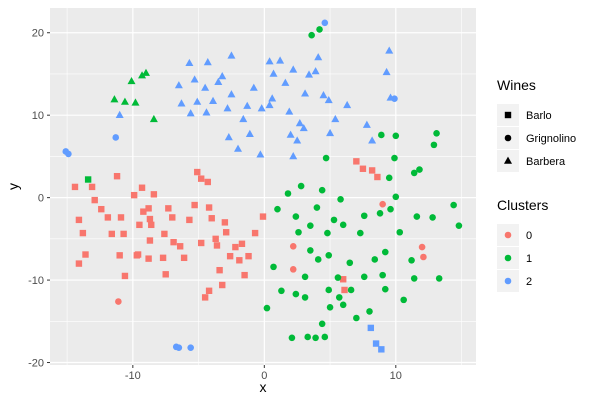 The image size is (600, 400). I want to click on legend-wines-title: Wines, so click(516, 85).